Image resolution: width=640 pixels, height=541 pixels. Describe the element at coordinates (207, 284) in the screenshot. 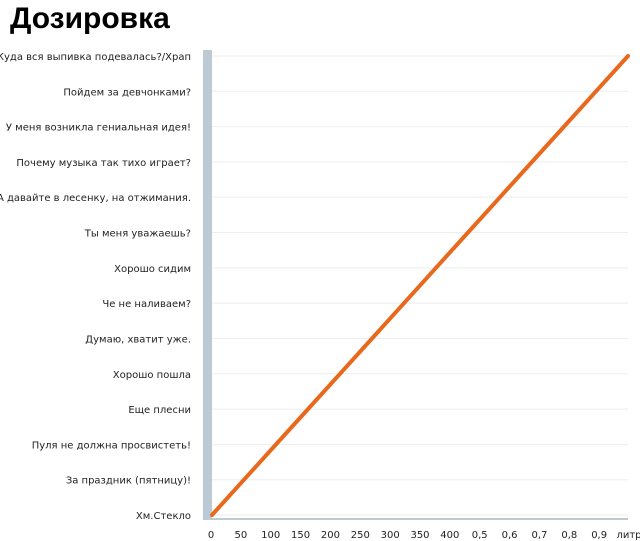

I see `y-axis-bar` at that location.